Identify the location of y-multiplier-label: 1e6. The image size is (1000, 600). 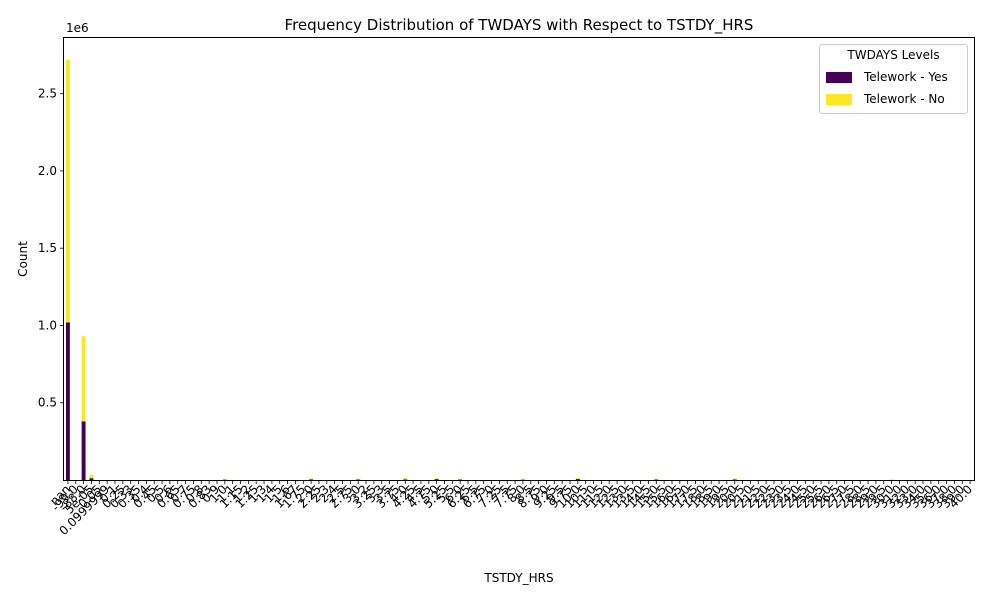
(77, 28).